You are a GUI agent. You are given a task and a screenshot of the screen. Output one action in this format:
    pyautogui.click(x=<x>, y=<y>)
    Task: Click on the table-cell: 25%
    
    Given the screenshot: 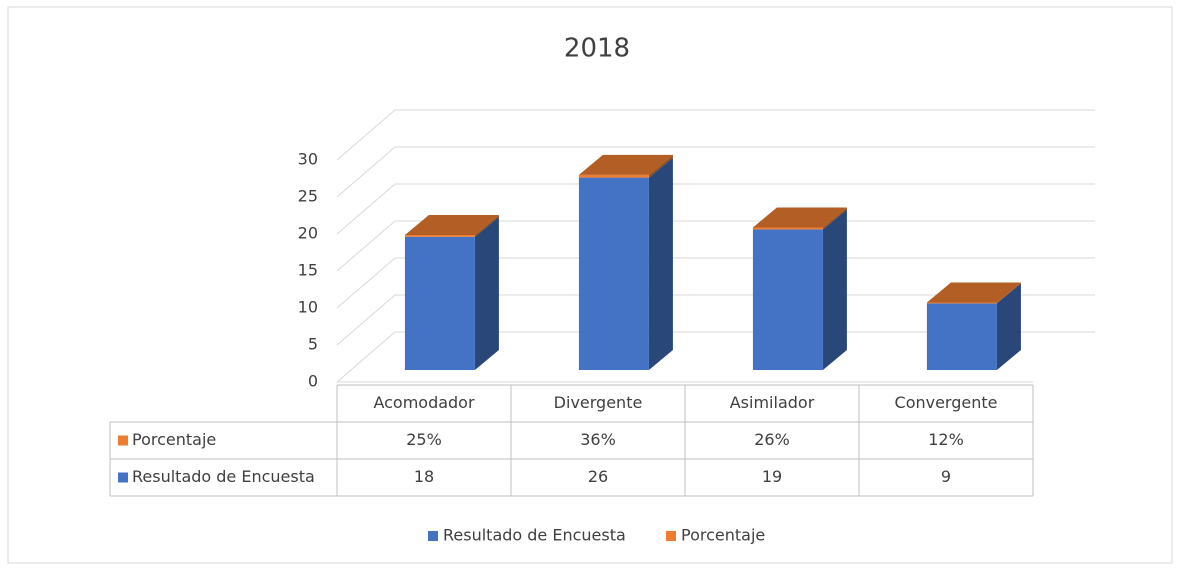 What is the action you would take?
    pyautogui.click(x=424, y=439)
    